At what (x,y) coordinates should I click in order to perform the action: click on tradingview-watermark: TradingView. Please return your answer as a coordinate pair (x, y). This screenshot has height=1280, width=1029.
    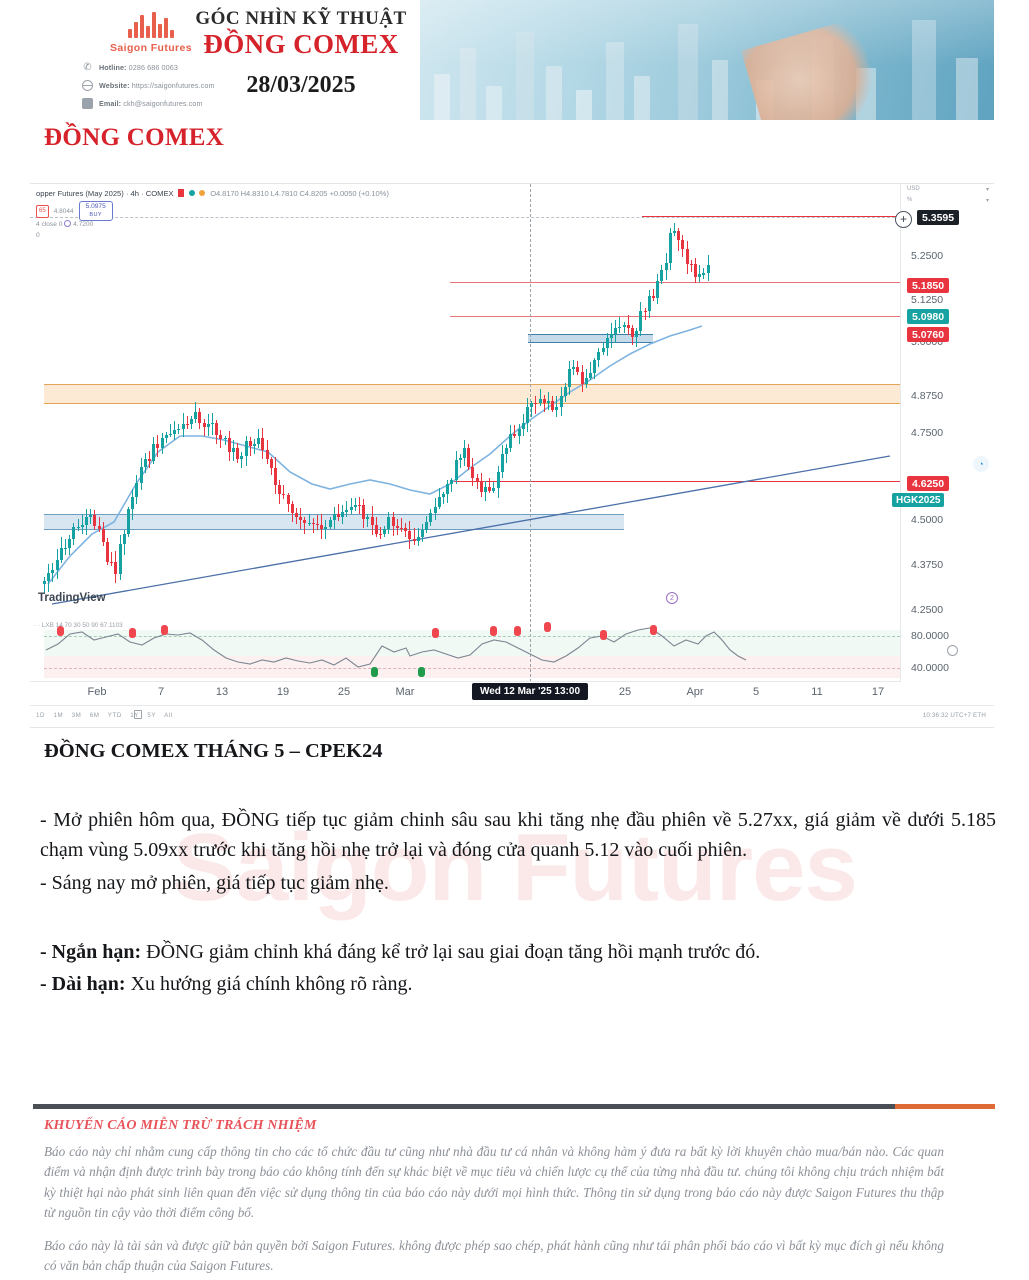
    Looking at the image, I should click on (72, 598).